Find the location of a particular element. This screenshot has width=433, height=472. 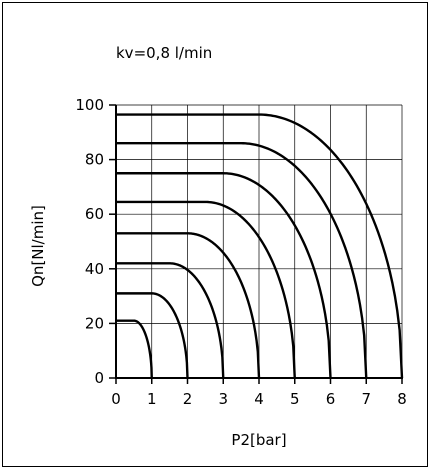

y-tick-label: 60 is located at coordinates (94, 214).